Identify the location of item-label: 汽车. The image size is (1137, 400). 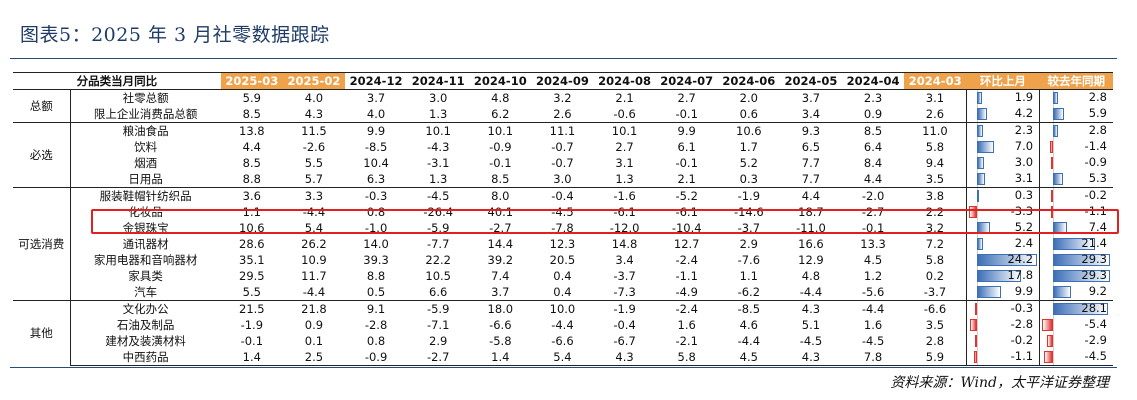
(146, 292).